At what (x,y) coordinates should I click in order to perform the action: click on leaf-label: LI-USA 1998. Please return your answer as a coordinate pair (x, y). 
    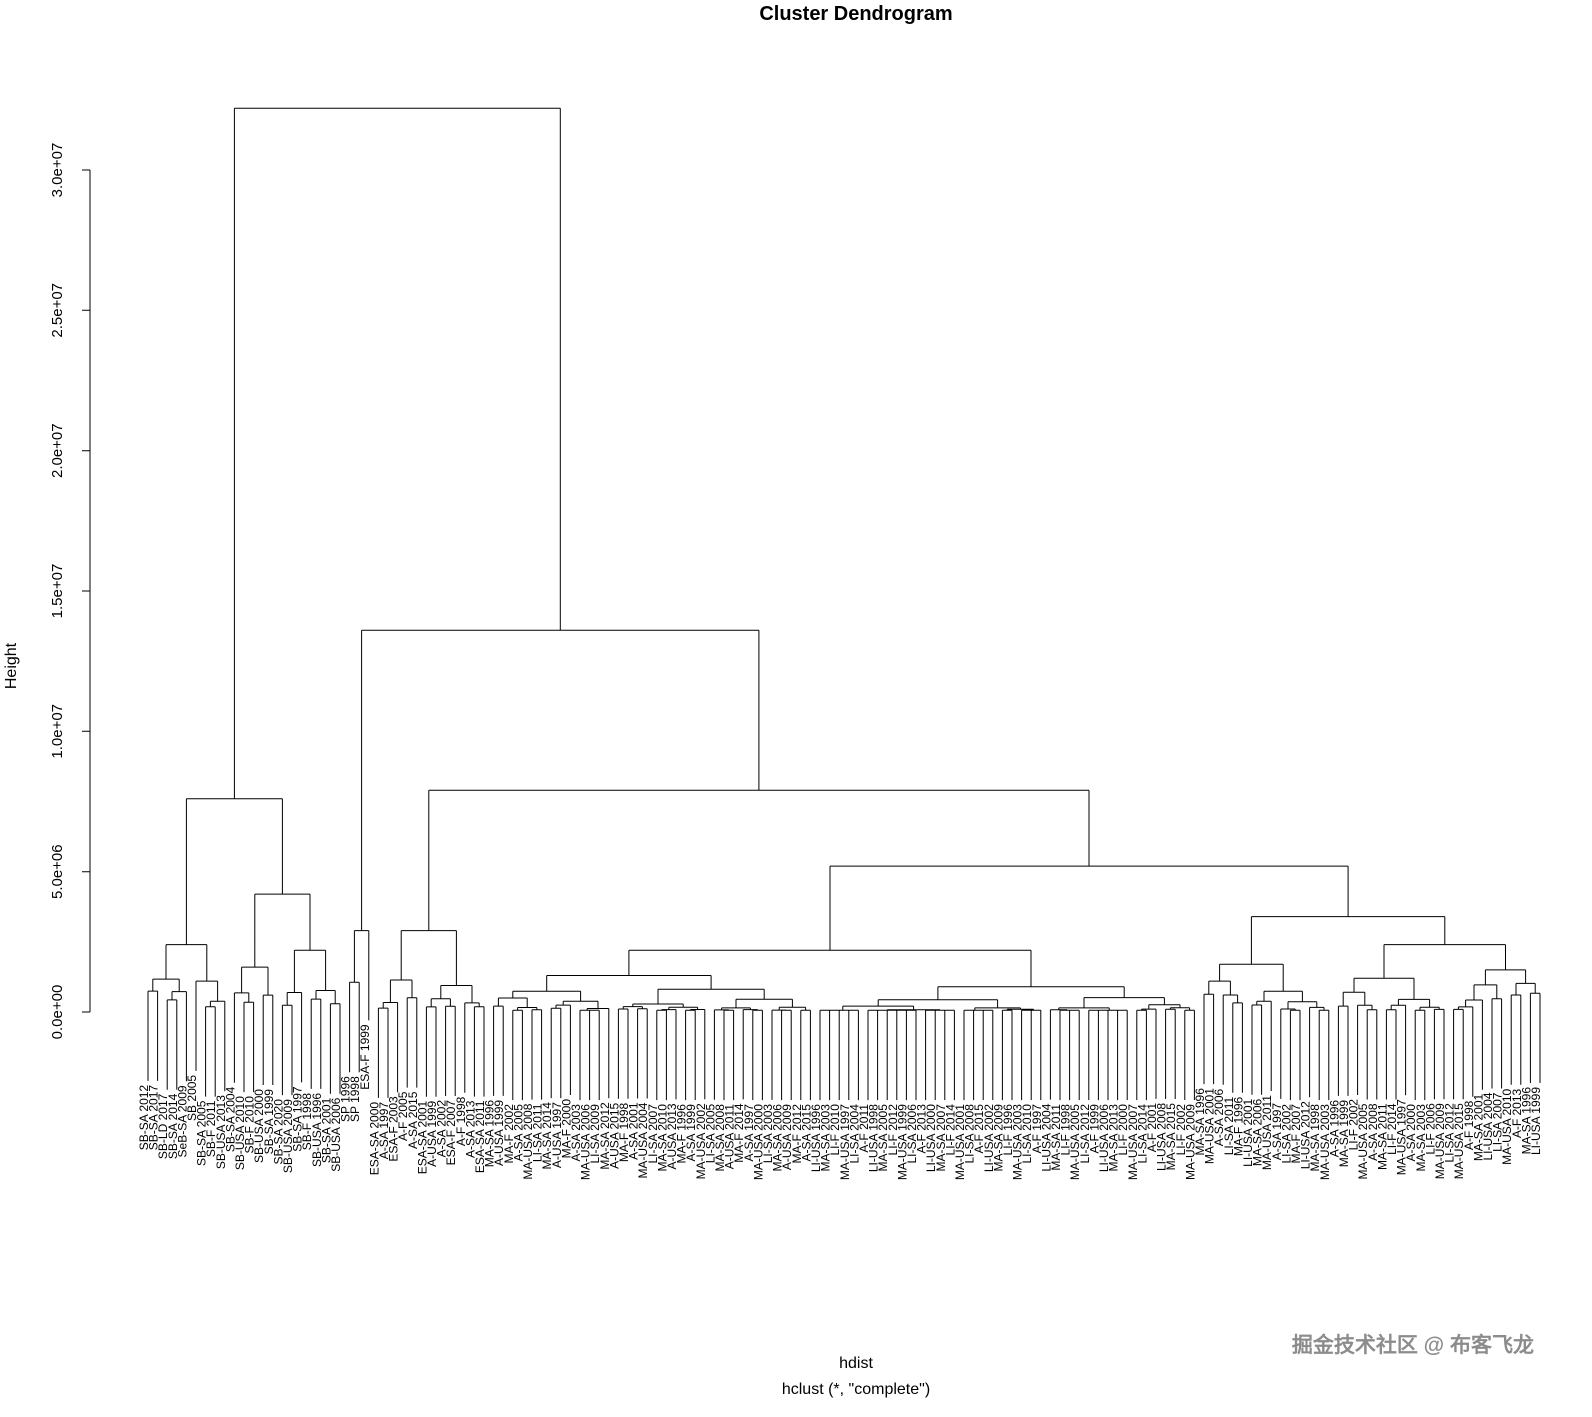
    Looking at the image, I should click on (874, 1138).